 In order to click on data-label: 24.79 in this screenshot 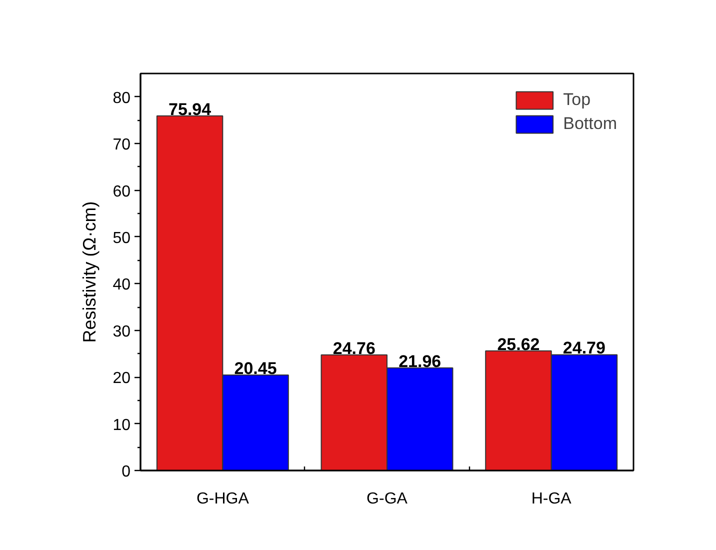, I will do `click(584, 348)`.